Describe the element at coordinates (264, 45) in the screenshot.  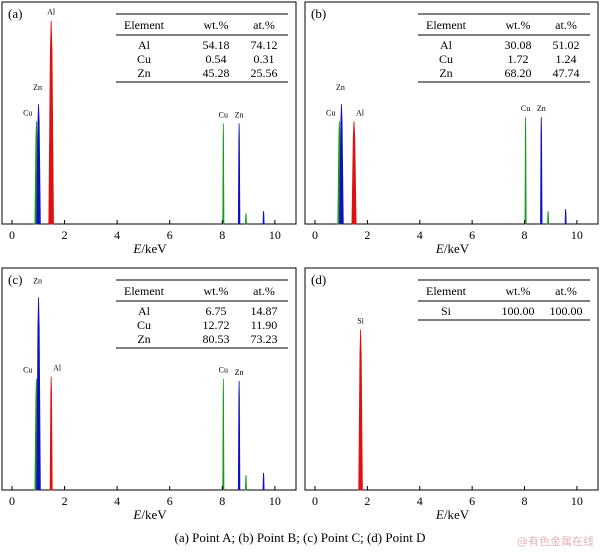
I see `table-cell: 74.12` at that location.